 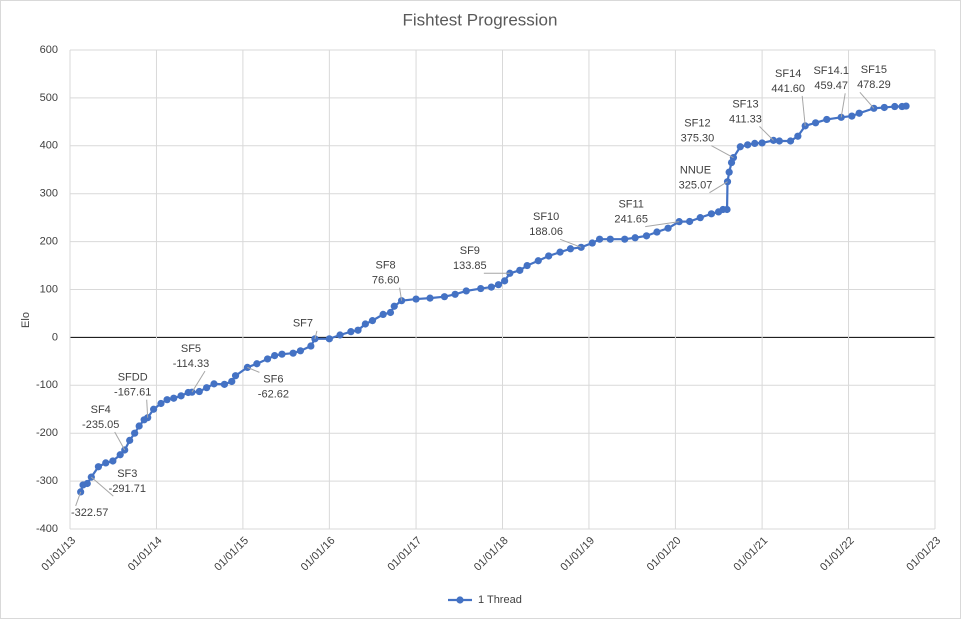 What do you see at coordinates (133, 378) in the screenshot?
I see `annotation-name: SFDD` at bounding box center [133, 378].